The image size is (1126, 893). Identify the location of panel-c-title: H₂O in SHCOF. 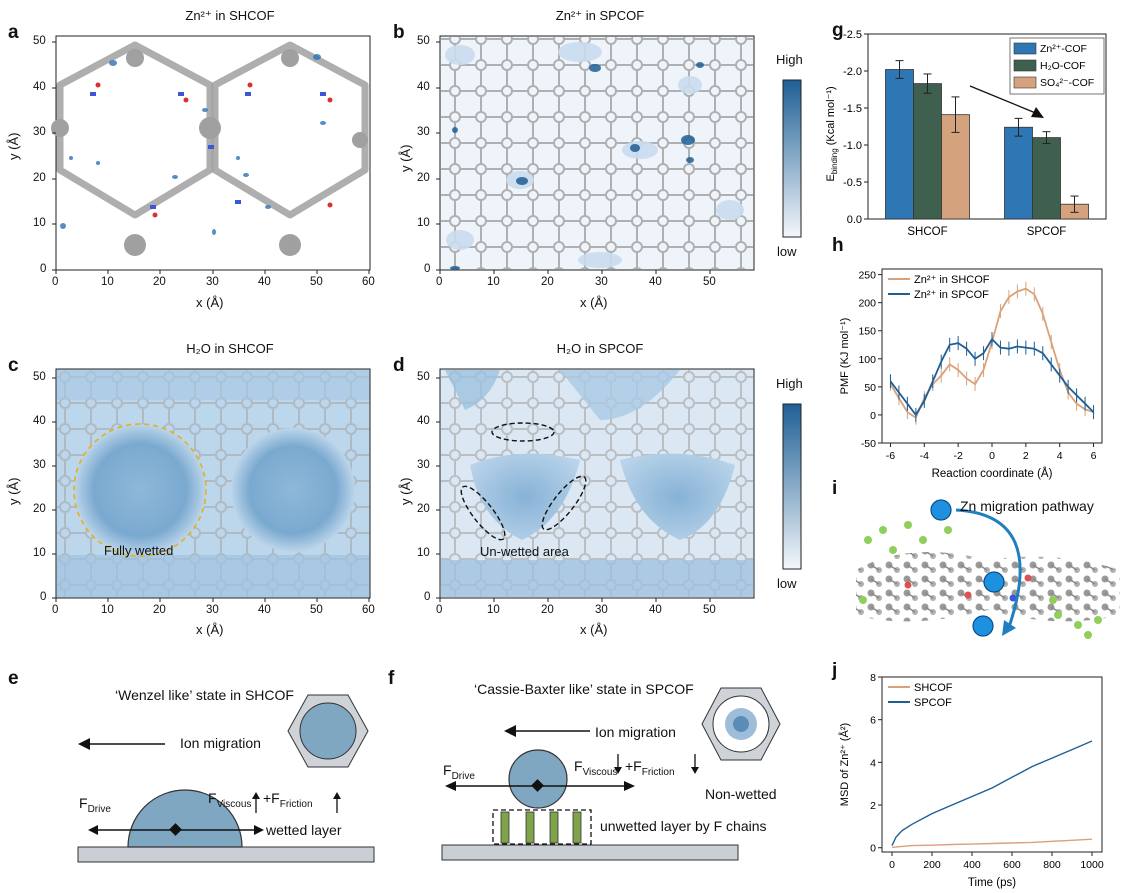
(230, 348).